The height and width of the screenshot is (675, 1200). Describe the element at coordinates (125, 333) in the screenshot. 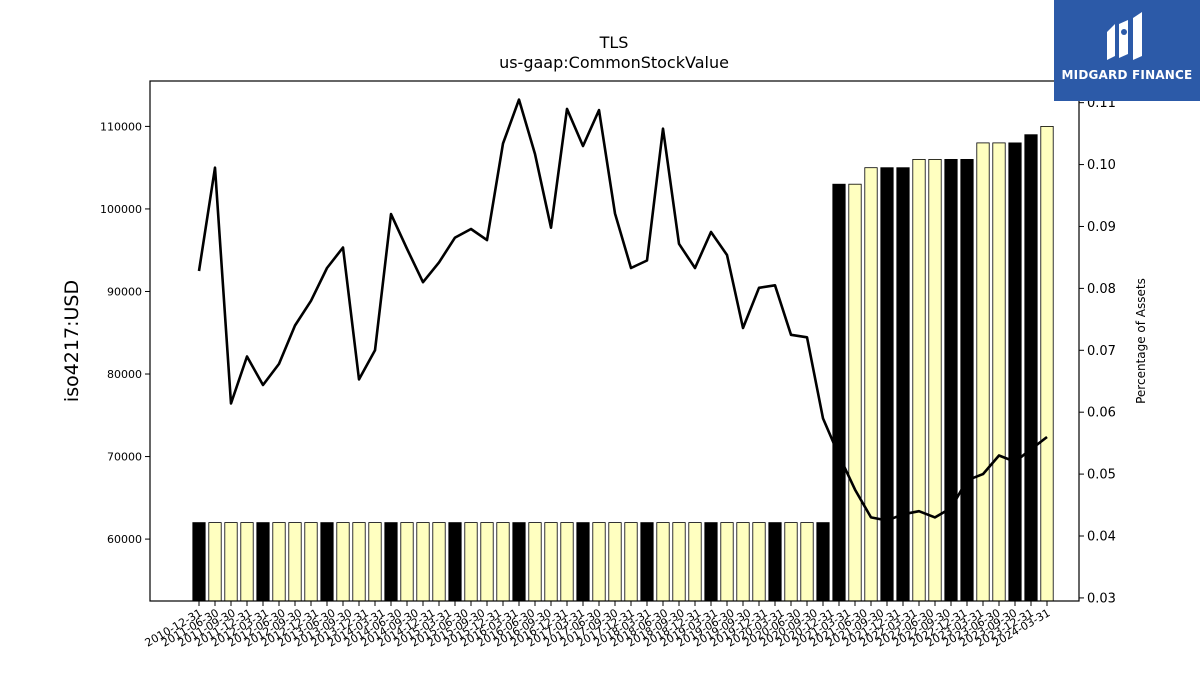

I see `y-axis-left: 60000 70000 80000 90000 100000 110000` at that location.